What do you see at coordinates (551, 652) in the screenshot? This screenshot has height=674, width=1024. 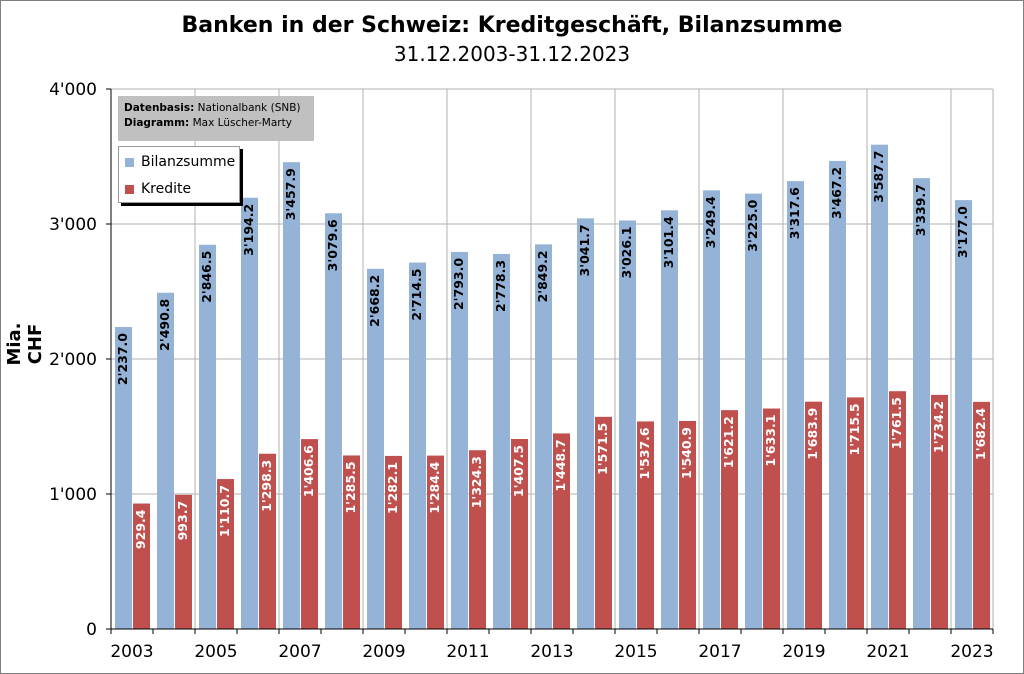 I see `x-tick-label: 2013` at bounding box center [551, 652].